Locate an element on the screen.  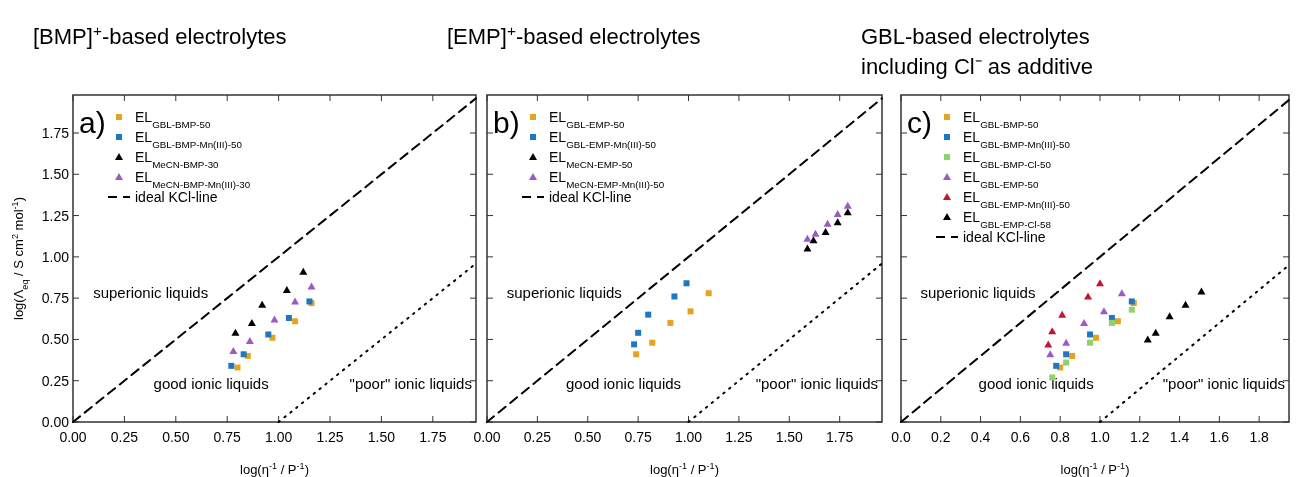
chart-title: [BMP]$^{+}$-based electrolytes is located at coordinates (160, 35).